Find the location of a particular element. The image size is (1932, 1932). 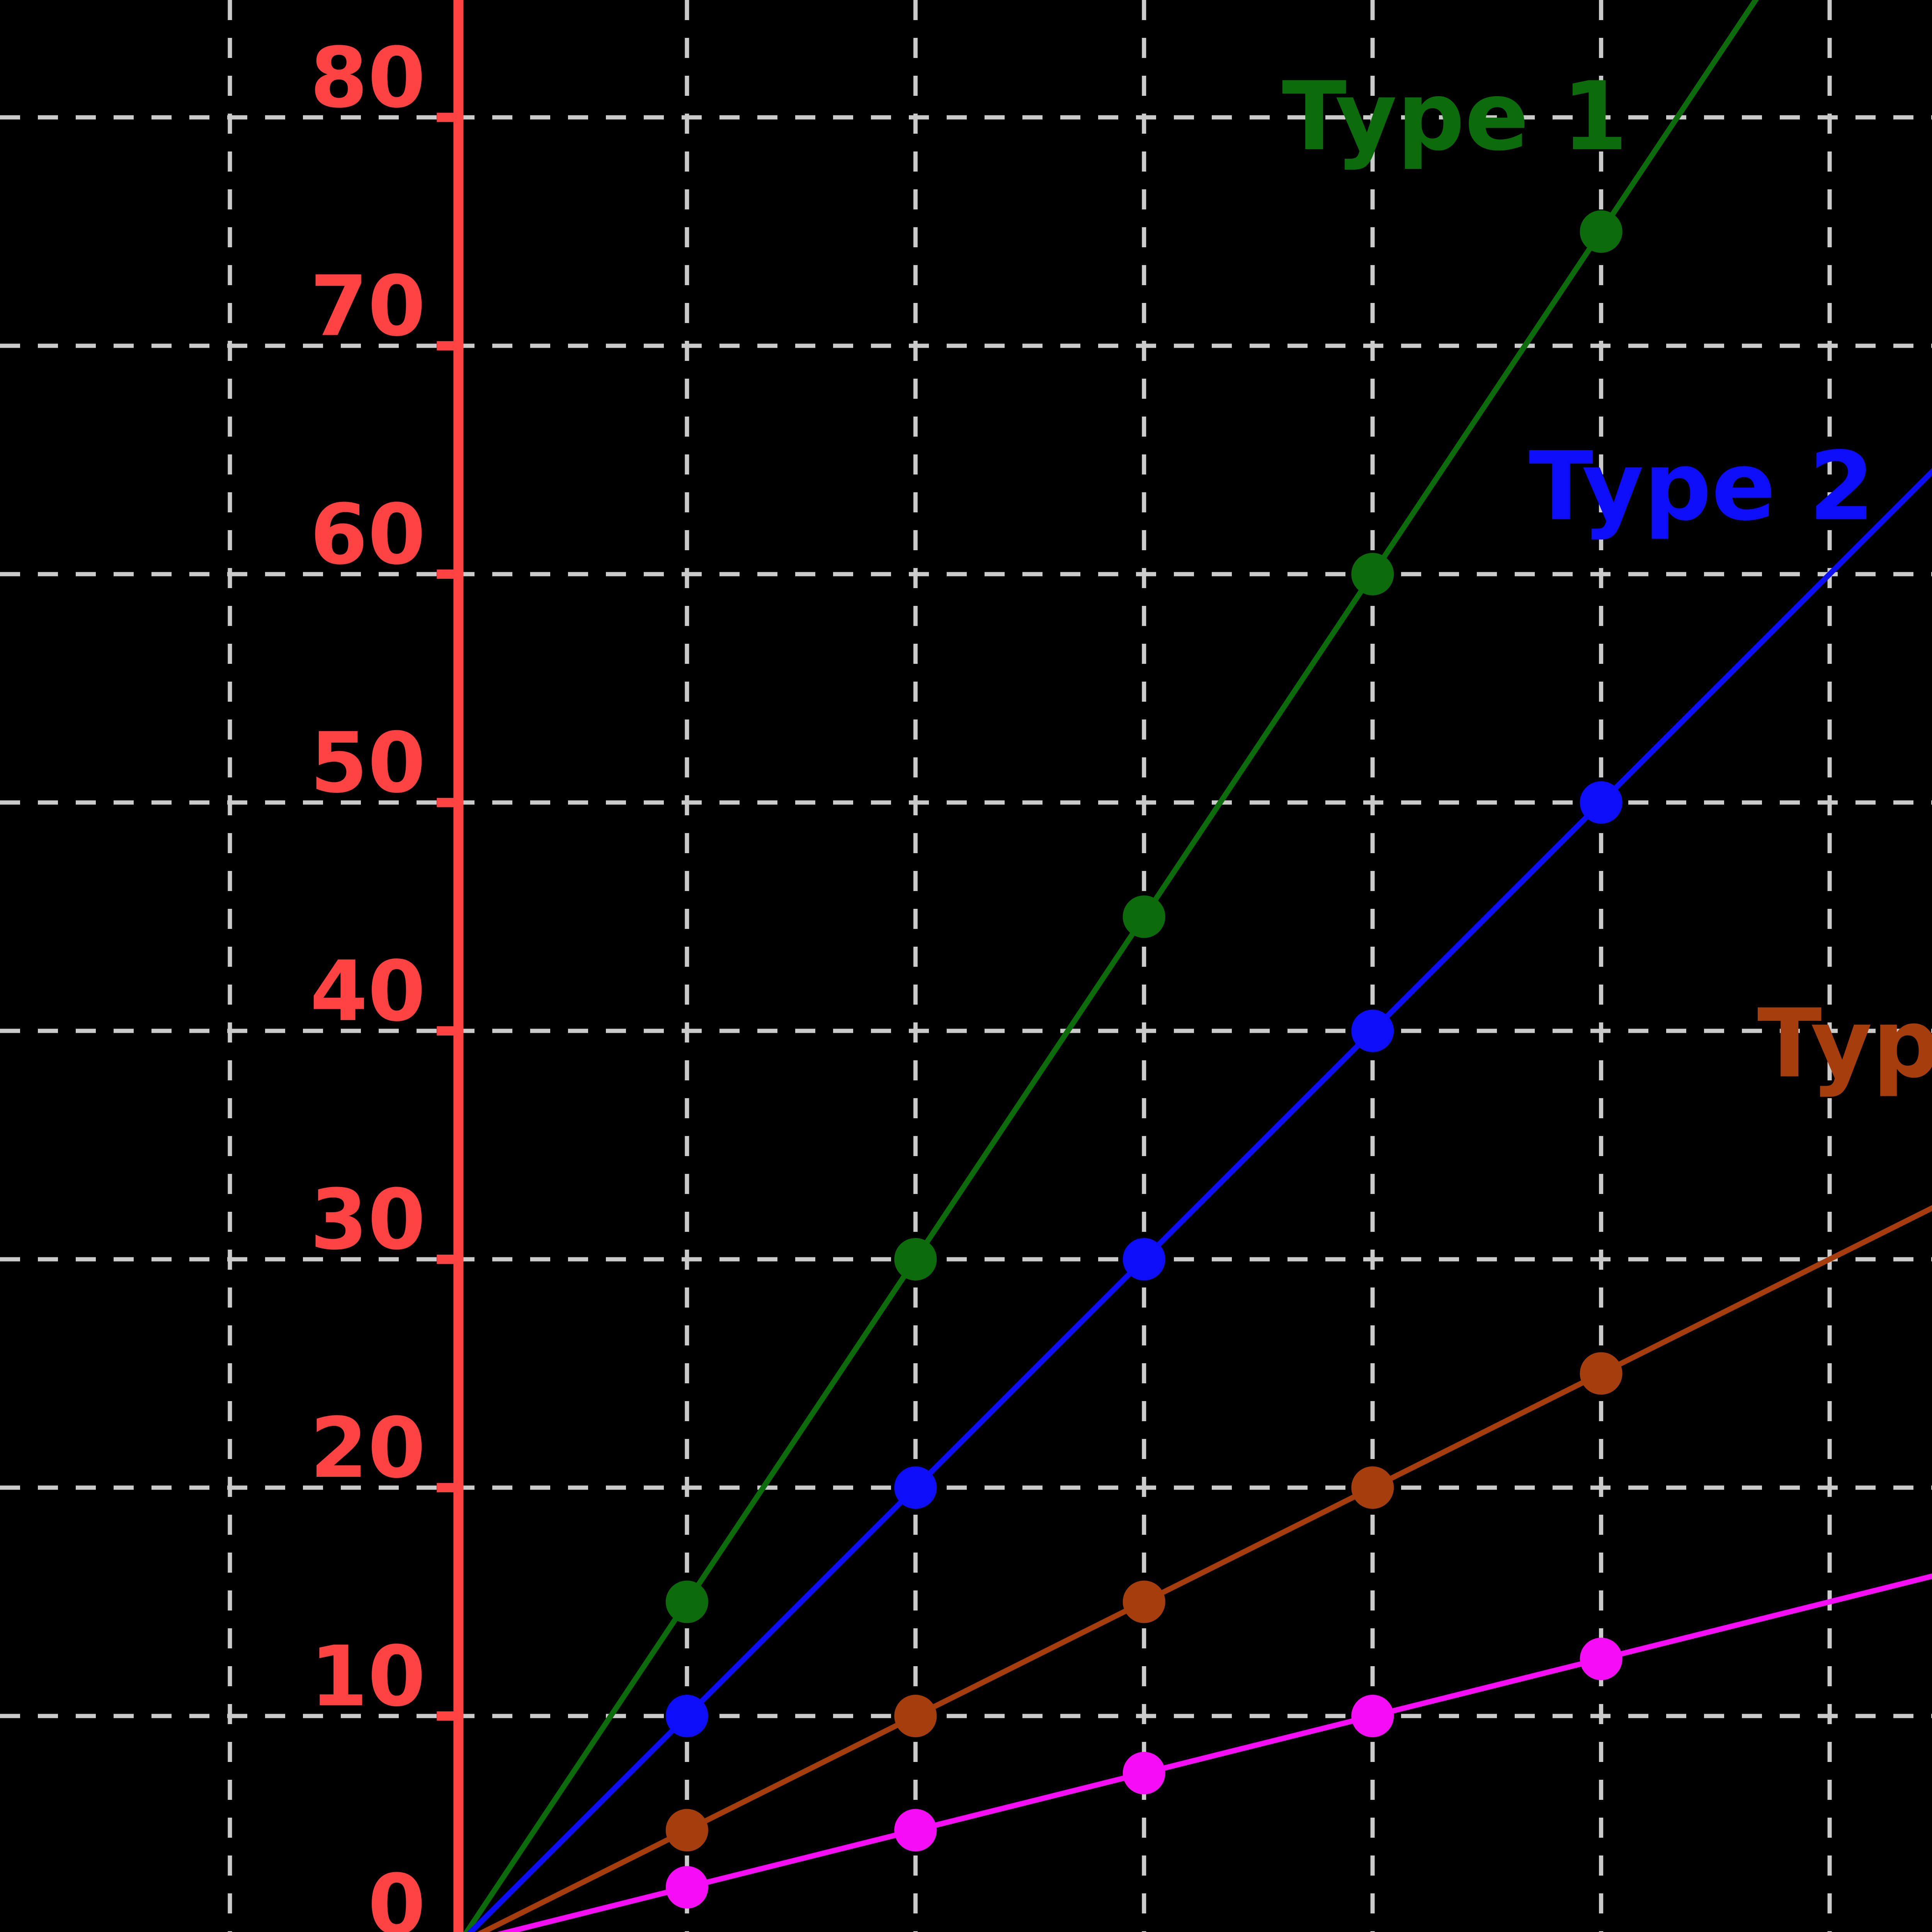

data-point-type-4-x15 is located at coordinates (1143, 1773).